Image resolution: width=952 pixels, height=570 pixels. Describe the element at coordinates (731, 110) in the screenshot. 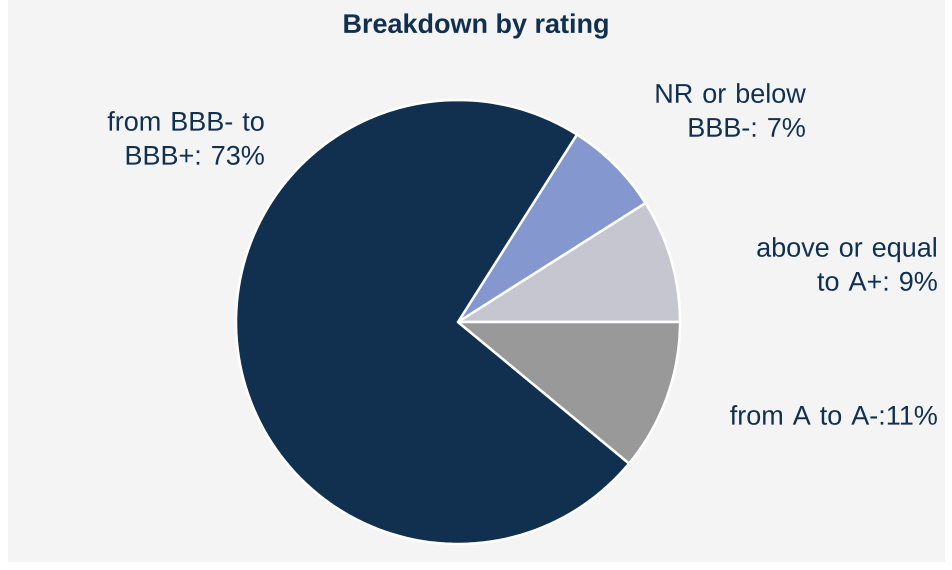

I see `slice-label: NR or below BBB-: 7%` at that location.